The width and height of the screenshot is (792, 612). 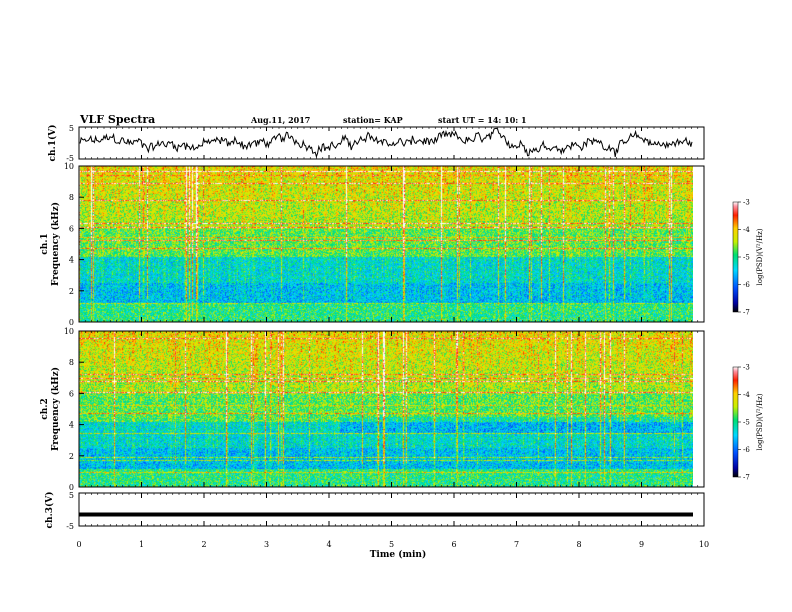 What do you see at coordinates (280, 120) in the screenshot?
I see `date-label: Aug.11, 2017` at bounding box center [280, 120].